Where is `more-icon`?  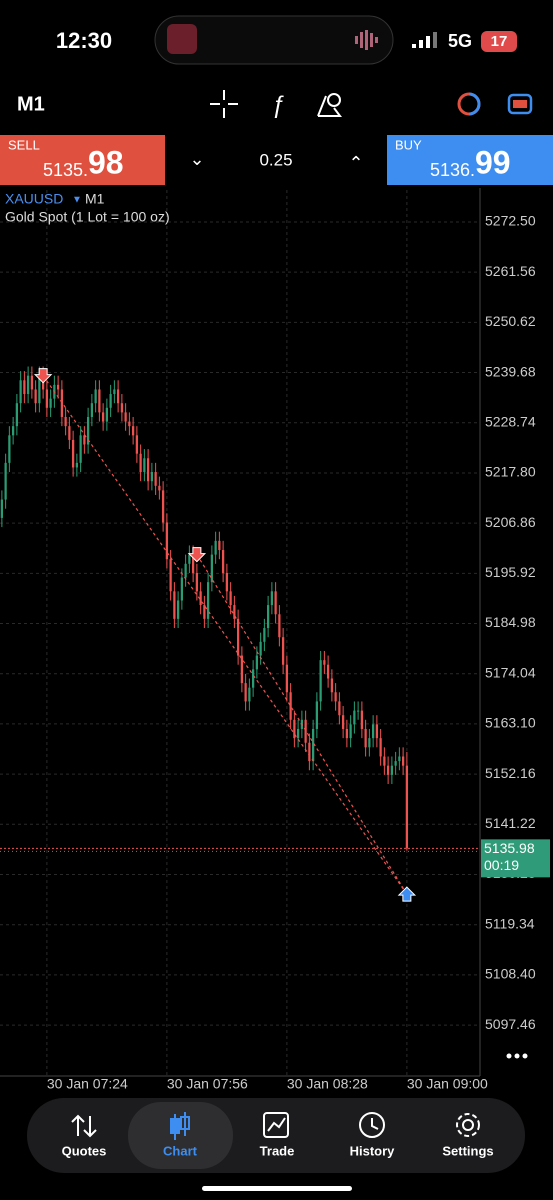 more-icon is located at coordinates (517, 1056).